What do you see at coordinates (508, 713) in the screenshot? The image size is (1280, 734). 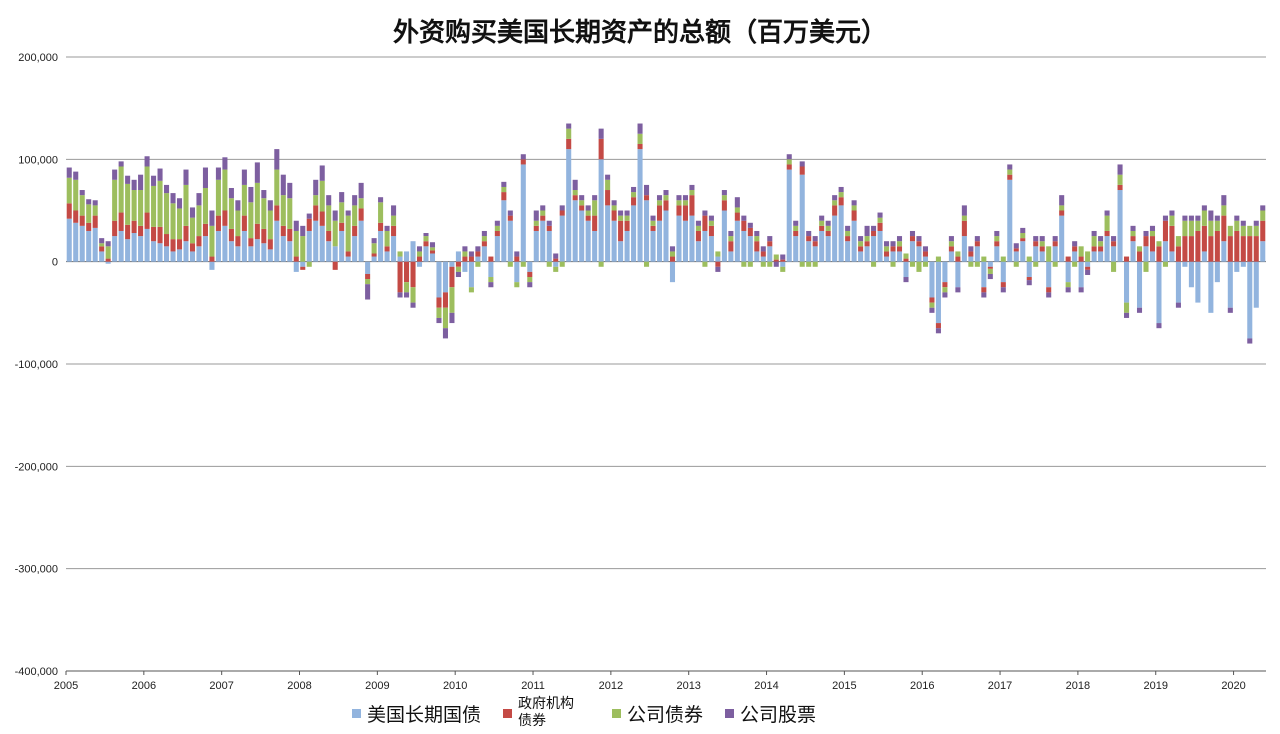 I see `legend-swatch` at bounding box center [508, 713].